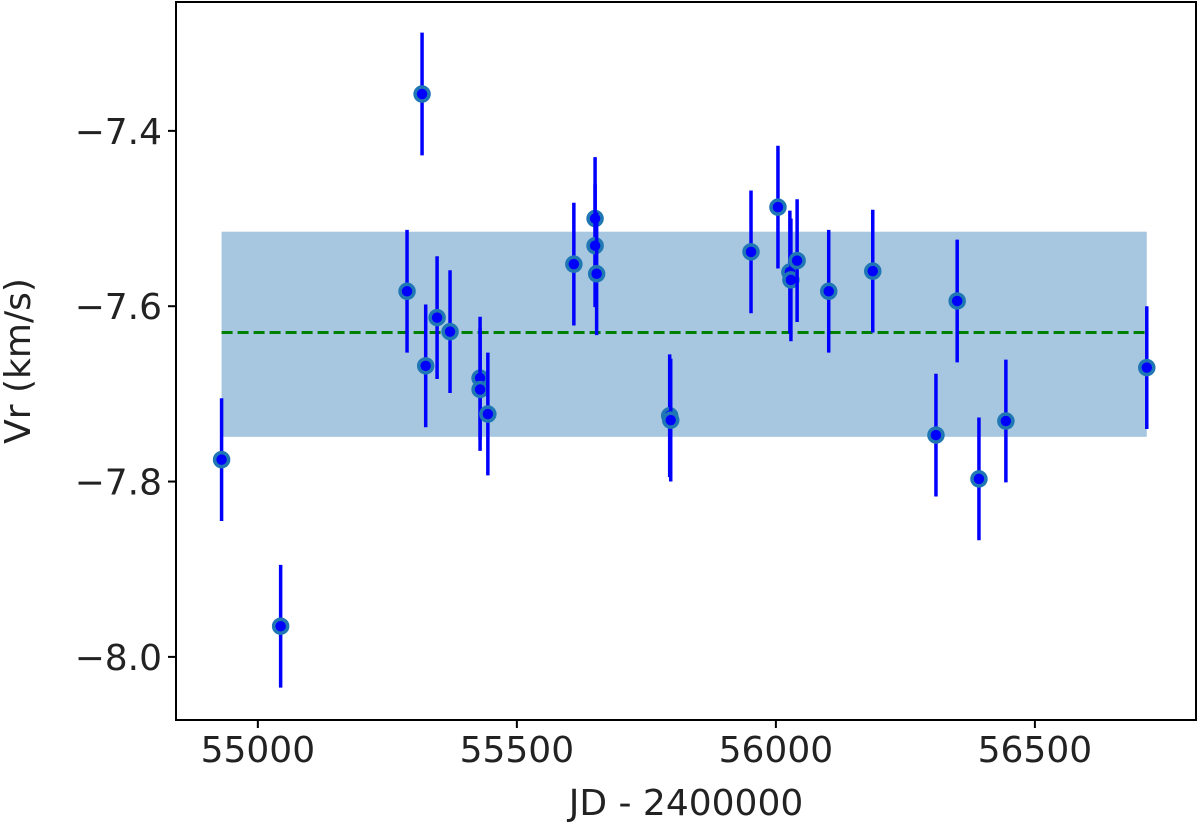 The width and height of the screenshot is (1200, 835). I want to click on y-tick-label: −7.8, so click(118, 483).